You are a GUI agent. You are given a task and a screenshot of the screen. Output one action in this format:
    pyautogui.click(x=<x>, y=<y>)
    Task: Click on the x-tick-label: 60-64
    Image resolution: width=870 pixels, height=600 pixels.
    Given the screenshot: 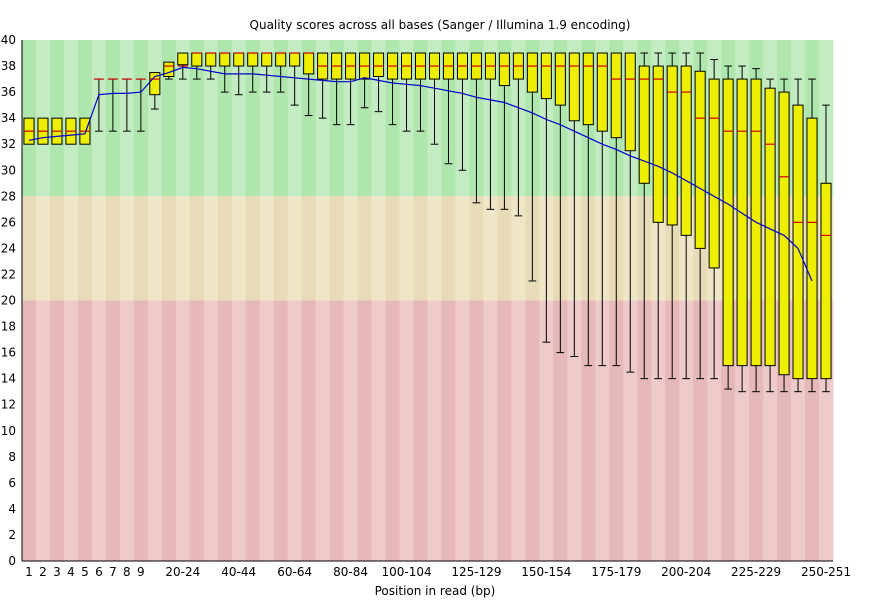 What is the action you would take?
    pyautogui.click(x=294, y=572)
    